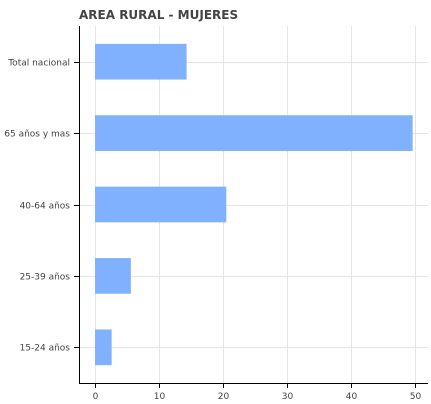  Describe the element at coordinates (158, 15) in the screenshot. I see `chart-title: AREA RURAL - MUJERES` at that location.